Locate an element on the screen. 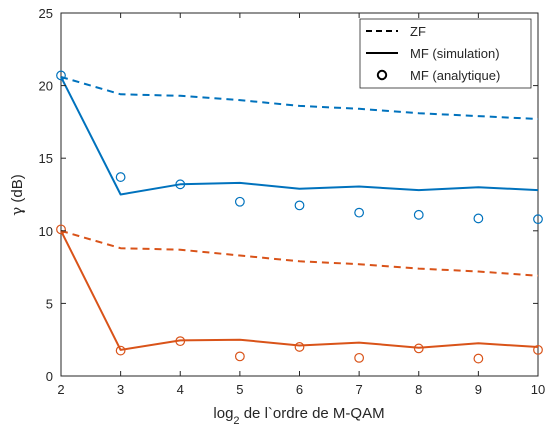 The image size is (547, 435). y-tick-label: 15 is located at coordinates (46, 158).